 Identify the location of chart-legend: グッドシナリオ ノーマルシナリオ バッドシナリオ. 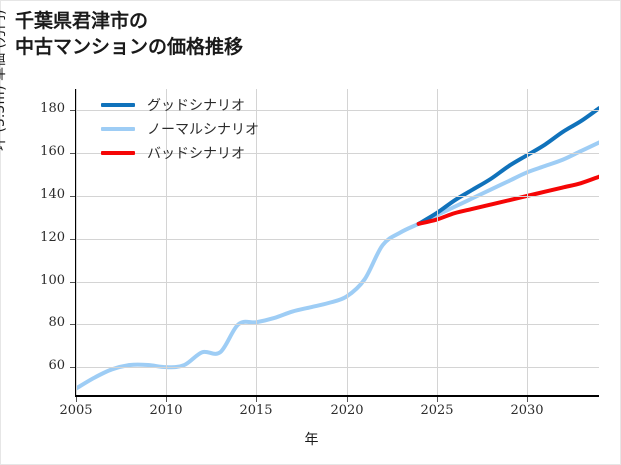
(216, 129).